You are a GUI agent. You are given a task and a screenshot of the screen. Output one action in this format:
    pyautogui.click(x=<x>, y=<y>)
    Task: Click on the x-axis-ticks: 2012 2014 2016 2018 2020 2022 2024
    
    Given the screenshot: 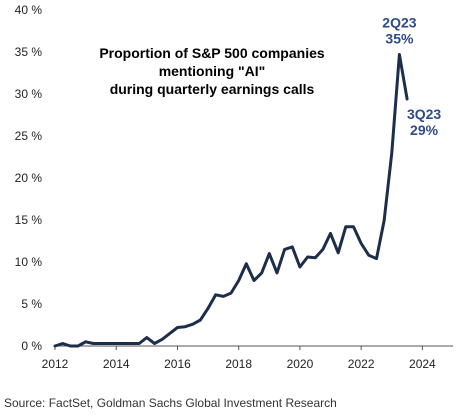 What is the action you would take?
    pyautogui.click(x=239, y=358)
    